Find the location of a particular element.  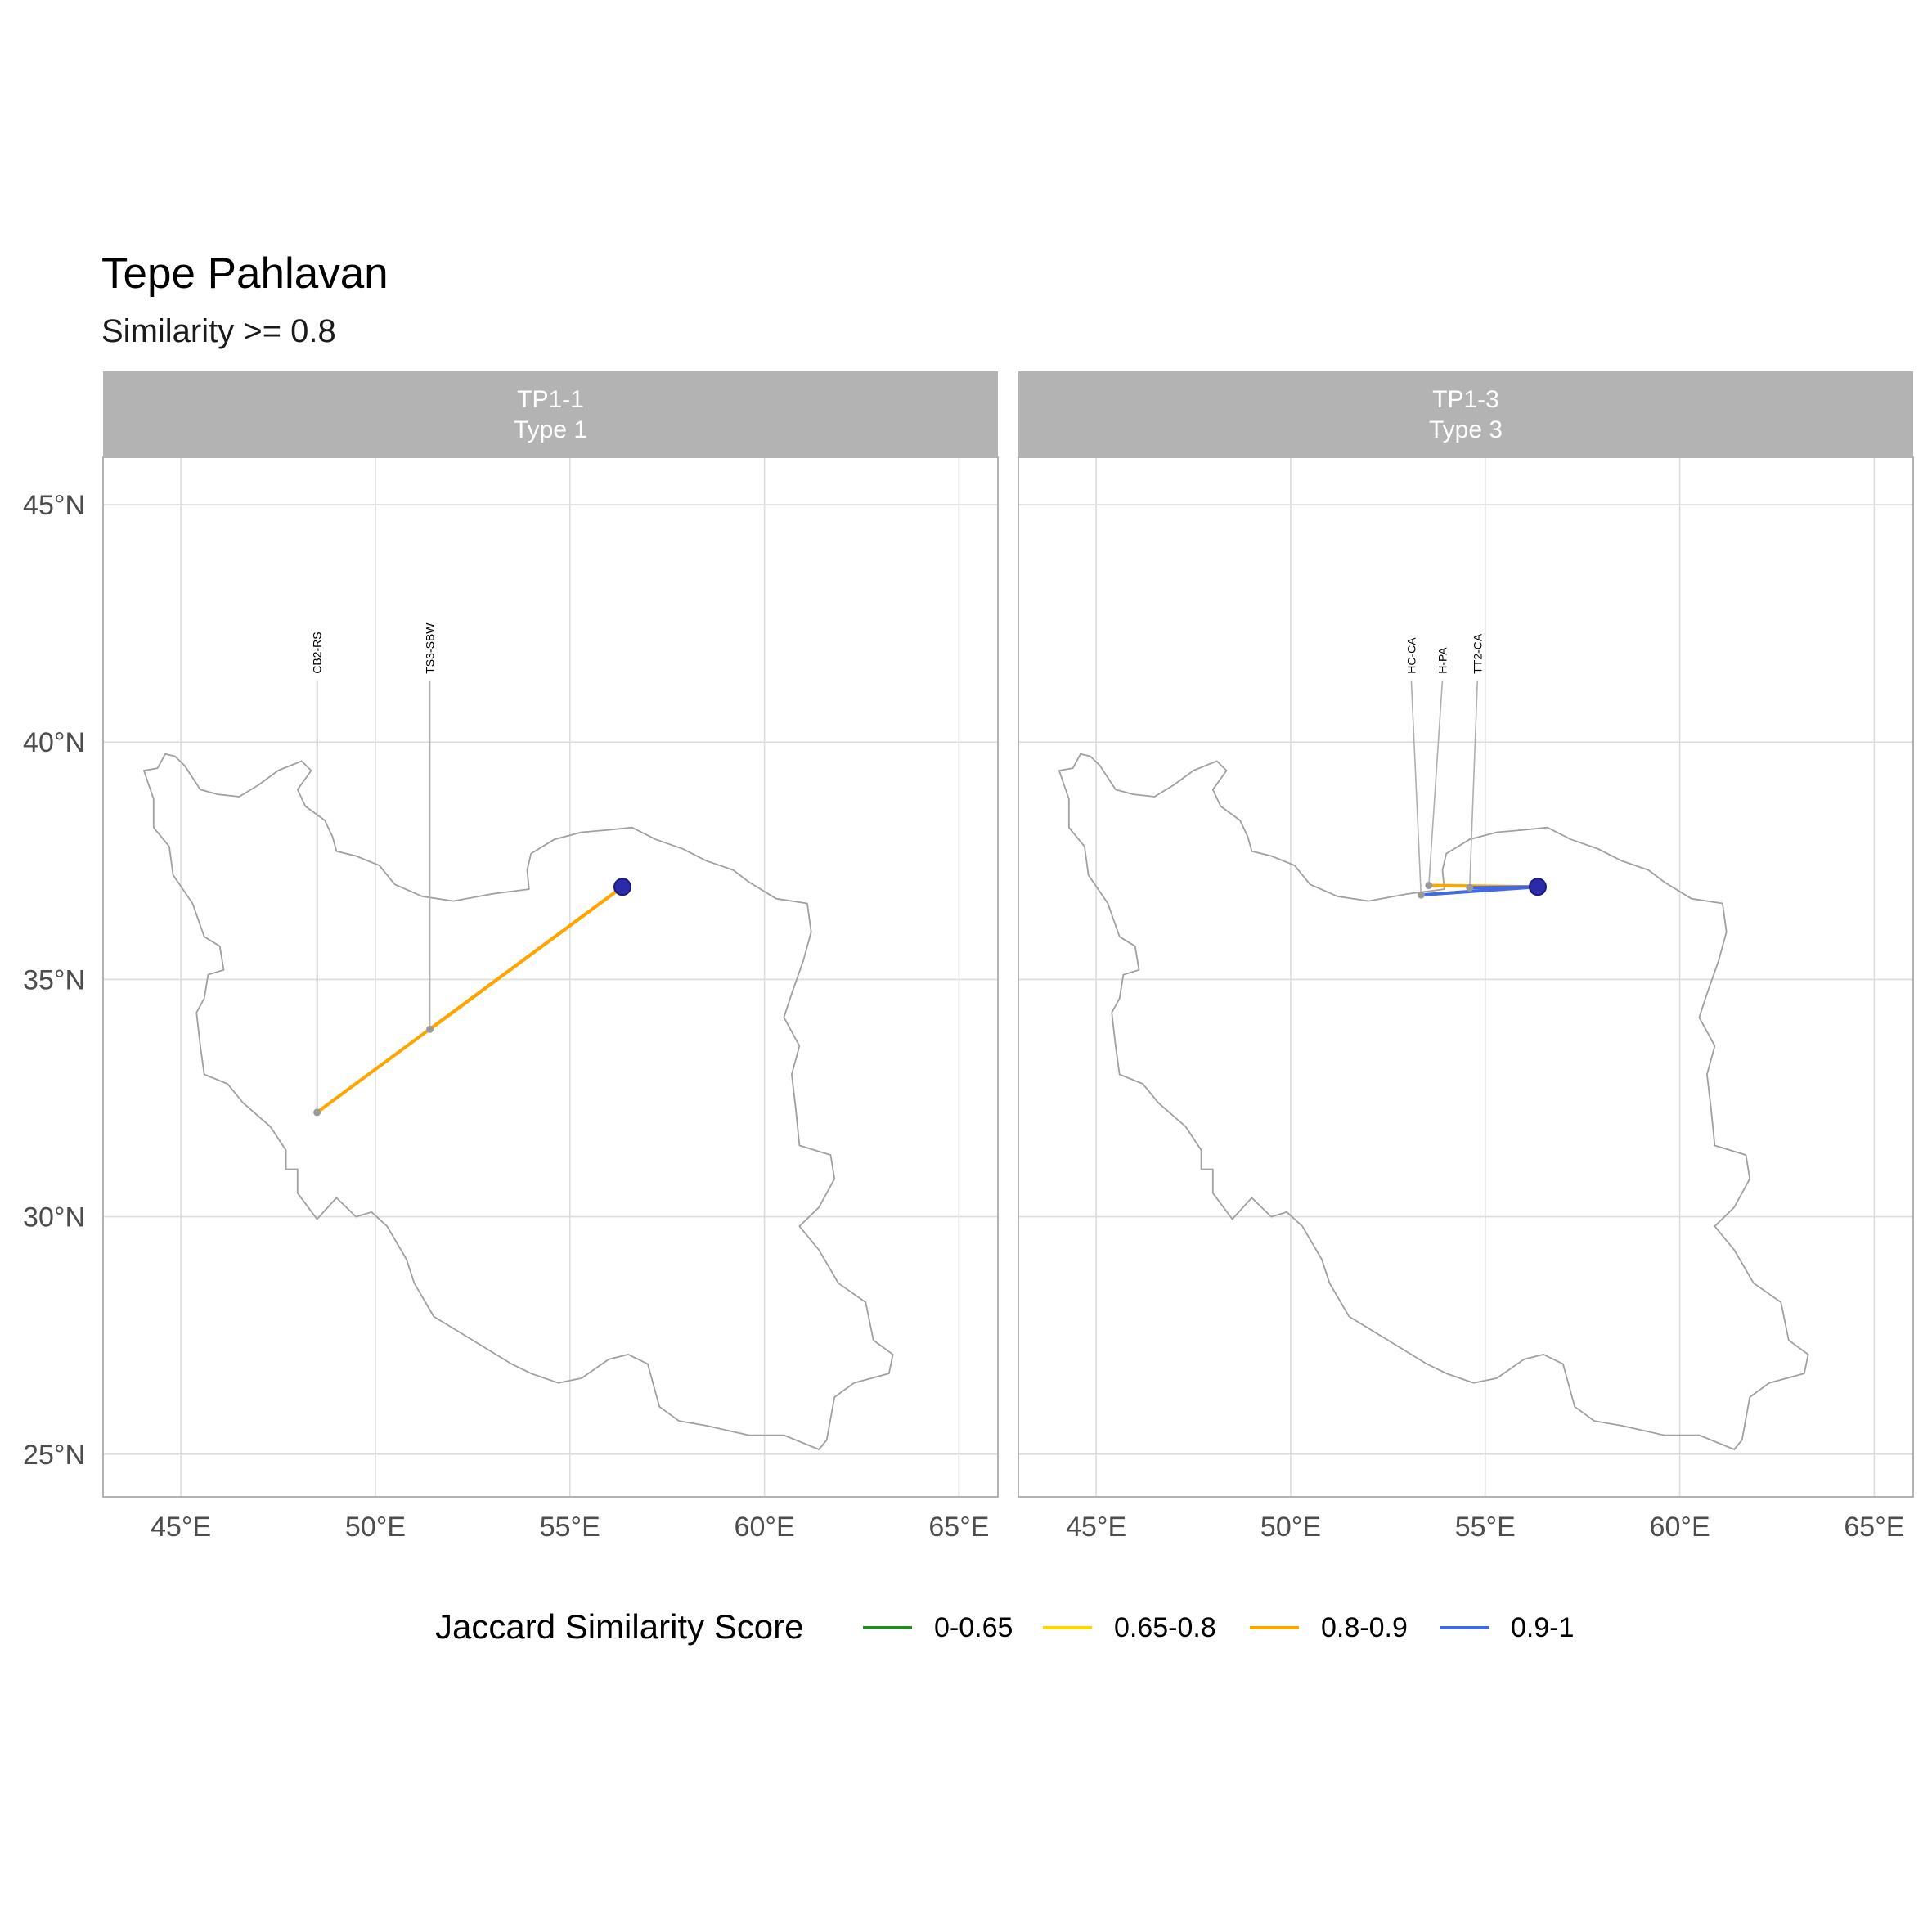

site-label: TS3-SBW is located at coordinates (431, 648).